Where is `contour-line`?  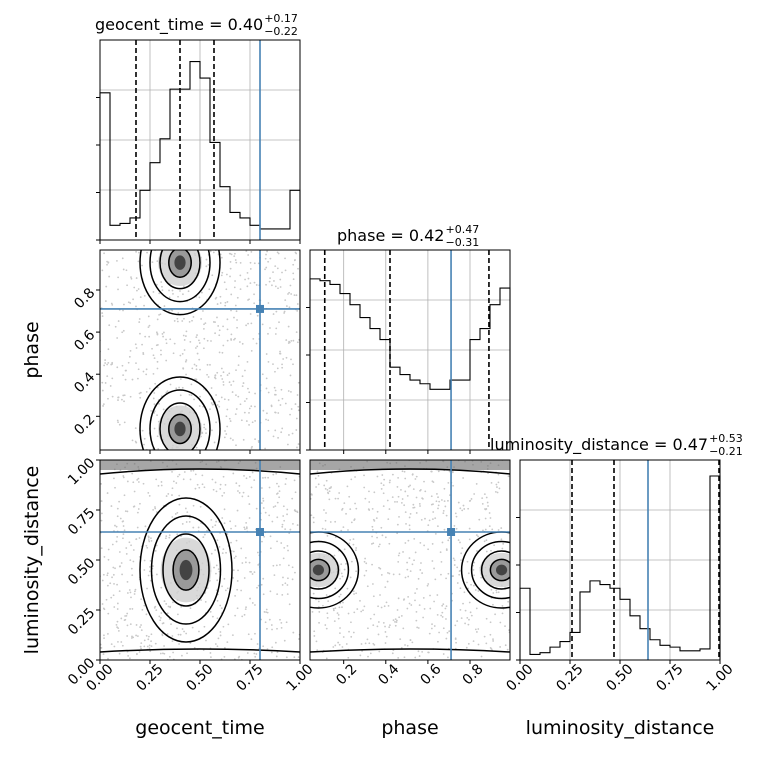 contour-line is located at coordinates (180, 413).